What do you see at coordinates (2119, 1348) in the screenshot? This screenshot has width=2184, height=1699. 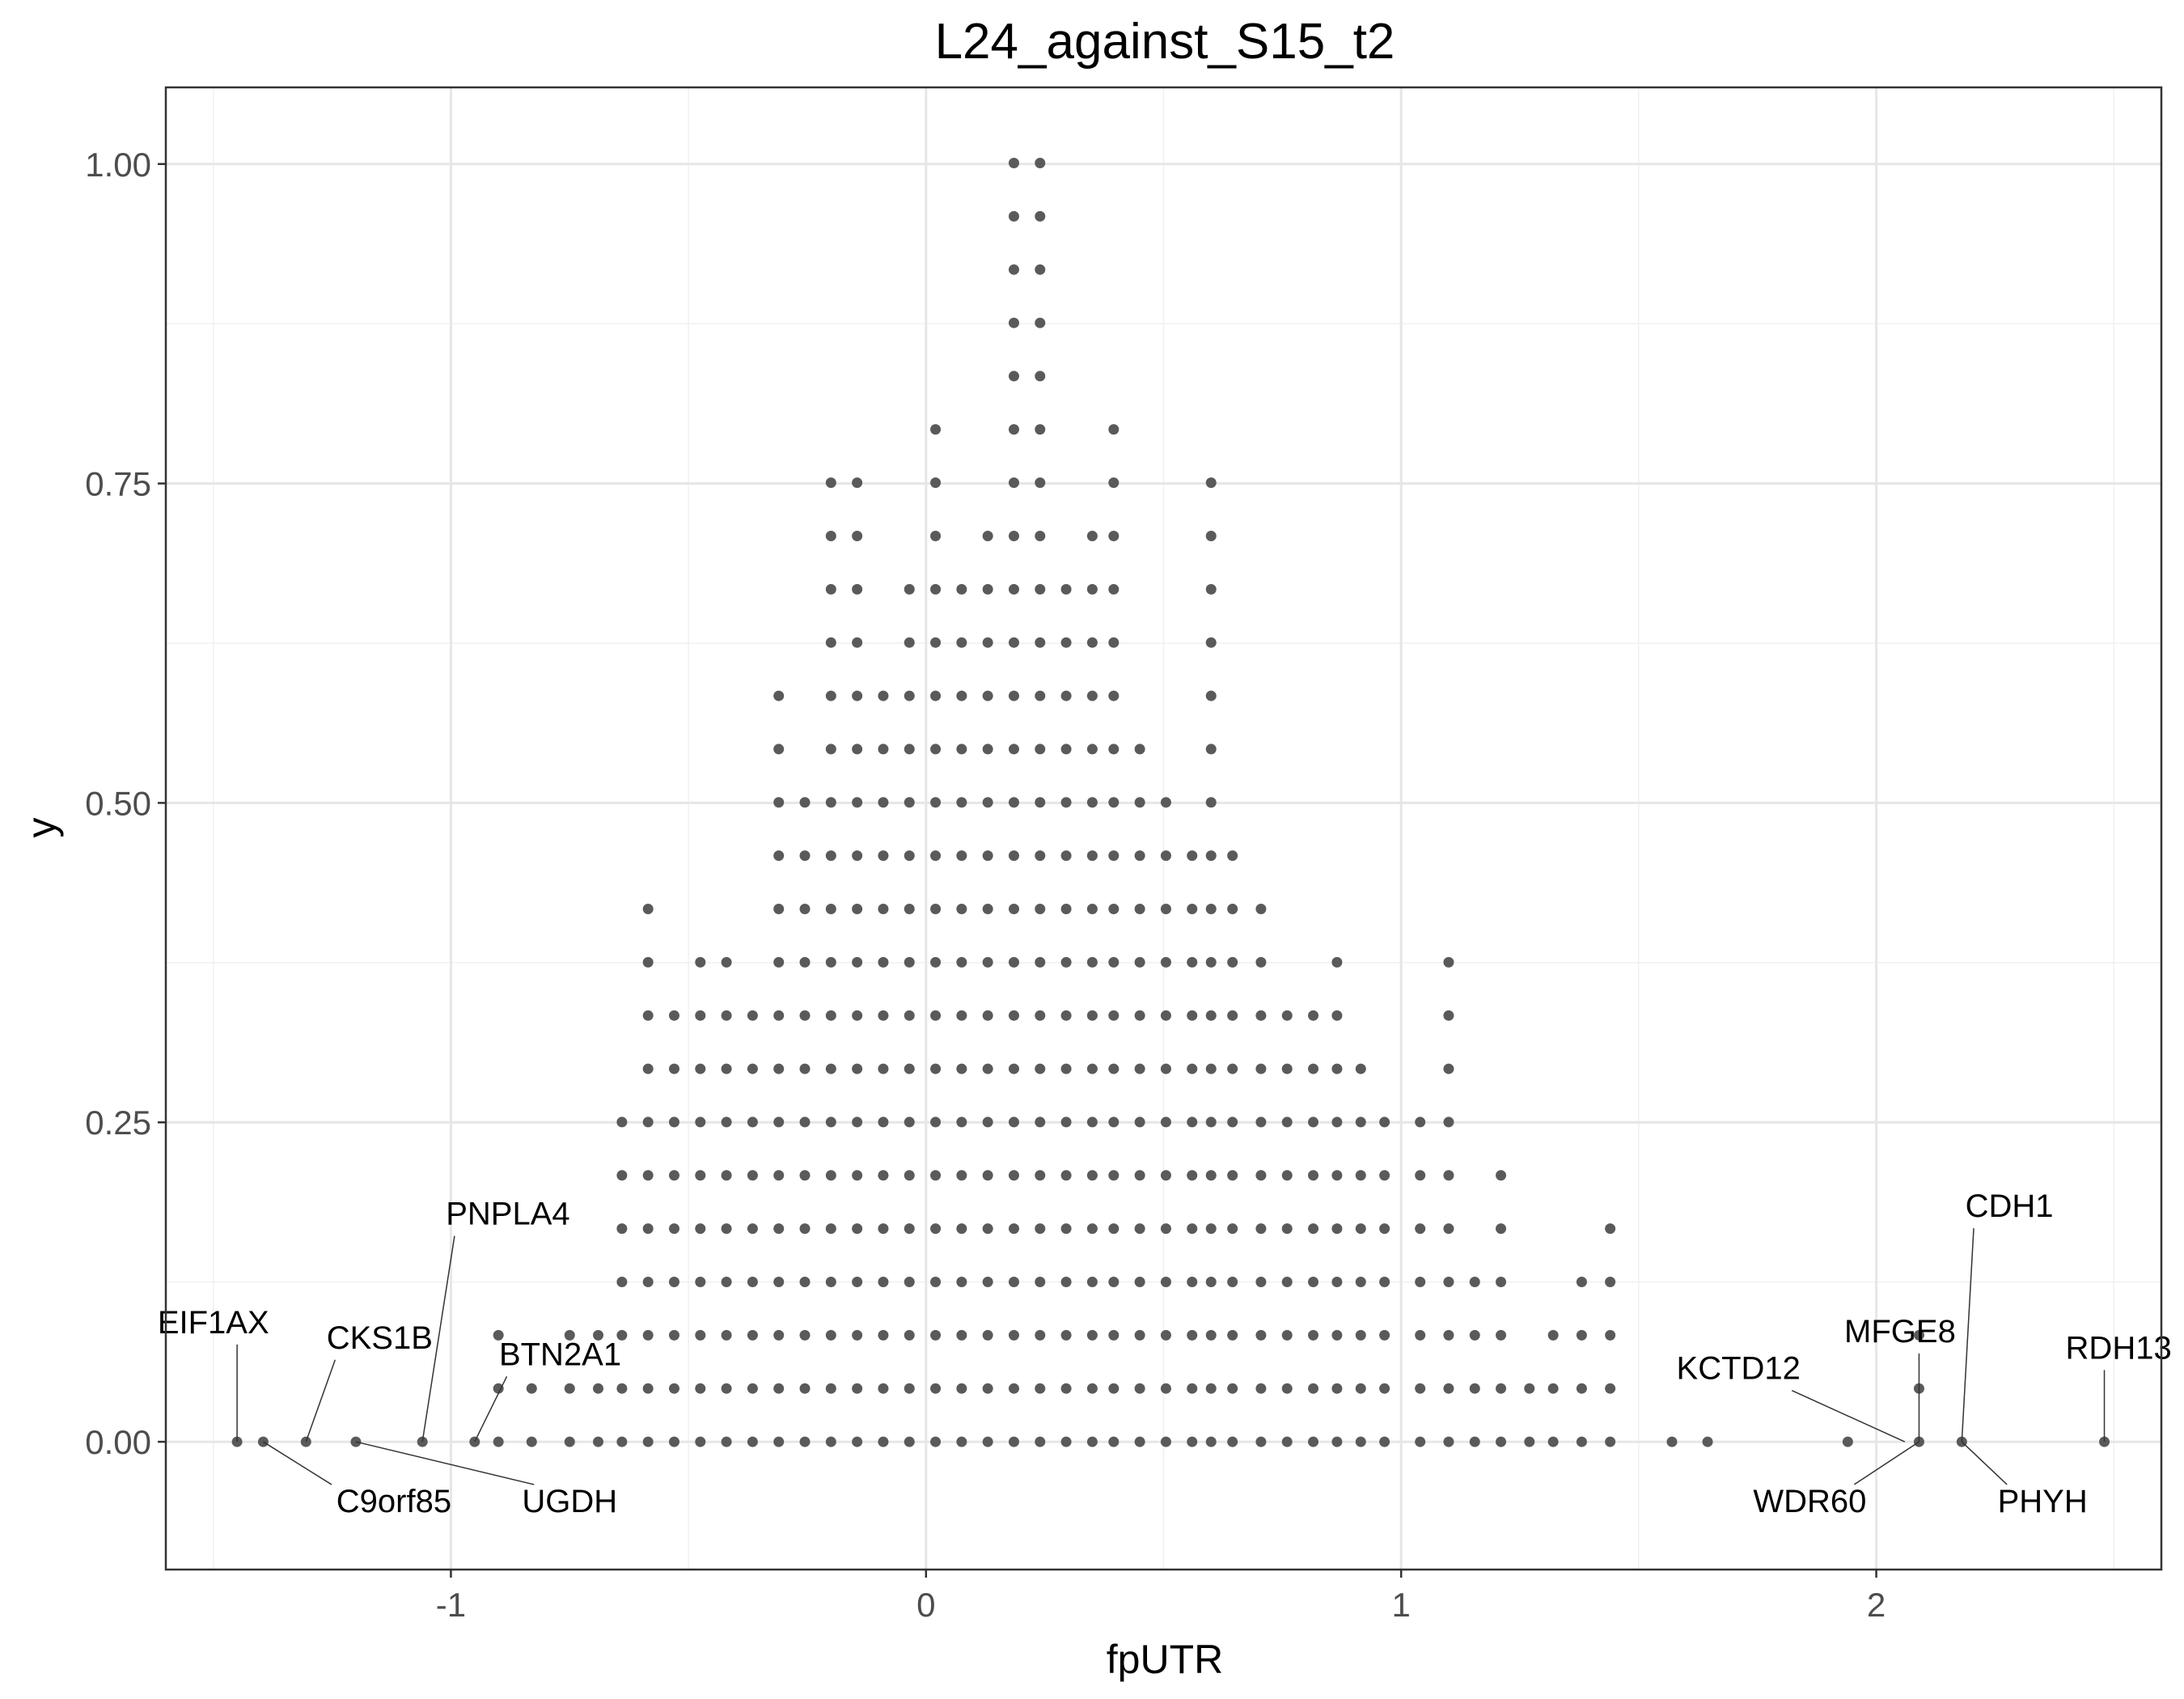 I see `gene-label: RDH13` at bounding box center [2119, 1348].